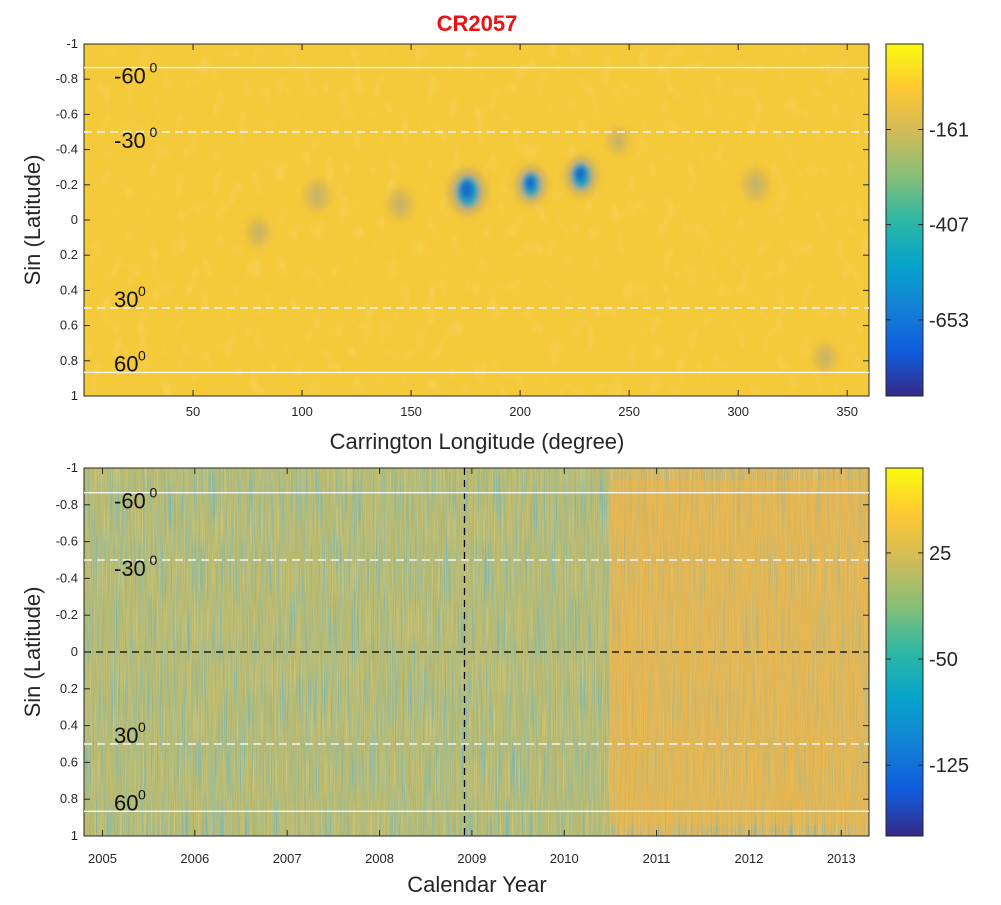 The width and height of the screenshot is (1001, 905). I want to click on bottom-latitude-label: -60, so click(130, 501).